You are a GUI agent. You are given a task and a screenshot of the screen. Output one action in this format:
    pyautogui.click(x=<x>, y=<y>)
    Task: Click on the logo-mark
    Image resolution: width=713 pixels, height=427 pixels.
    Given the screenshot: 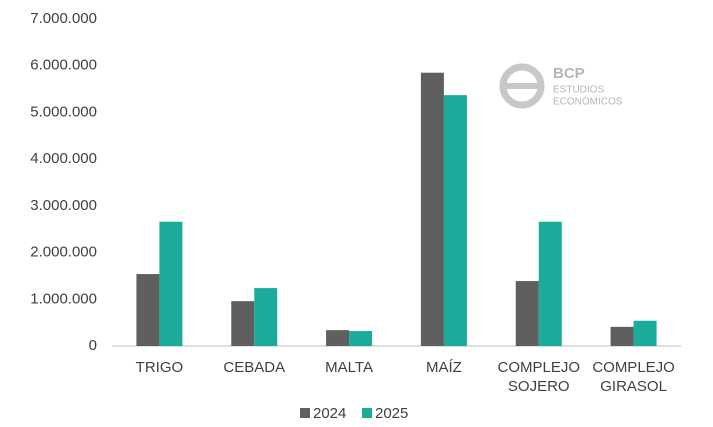 What is the action you would take?
    pyautogui.click(x=522, y=86)
    